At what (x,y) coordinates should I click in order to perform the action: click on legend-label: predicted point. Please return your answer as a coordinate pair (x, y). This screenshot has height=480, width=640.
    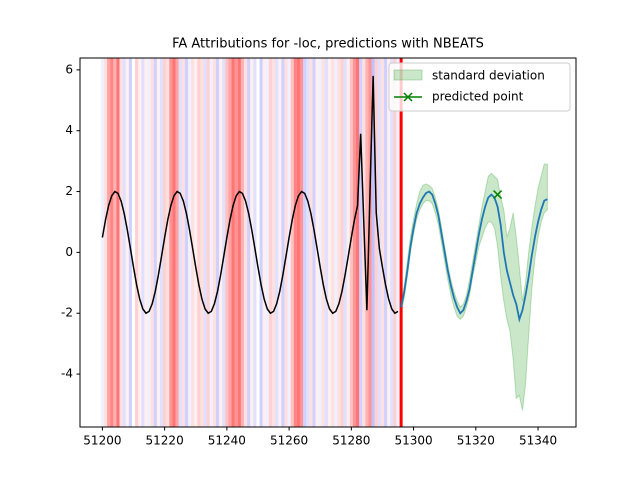
    Looking at the image, I should click on (478, 97).